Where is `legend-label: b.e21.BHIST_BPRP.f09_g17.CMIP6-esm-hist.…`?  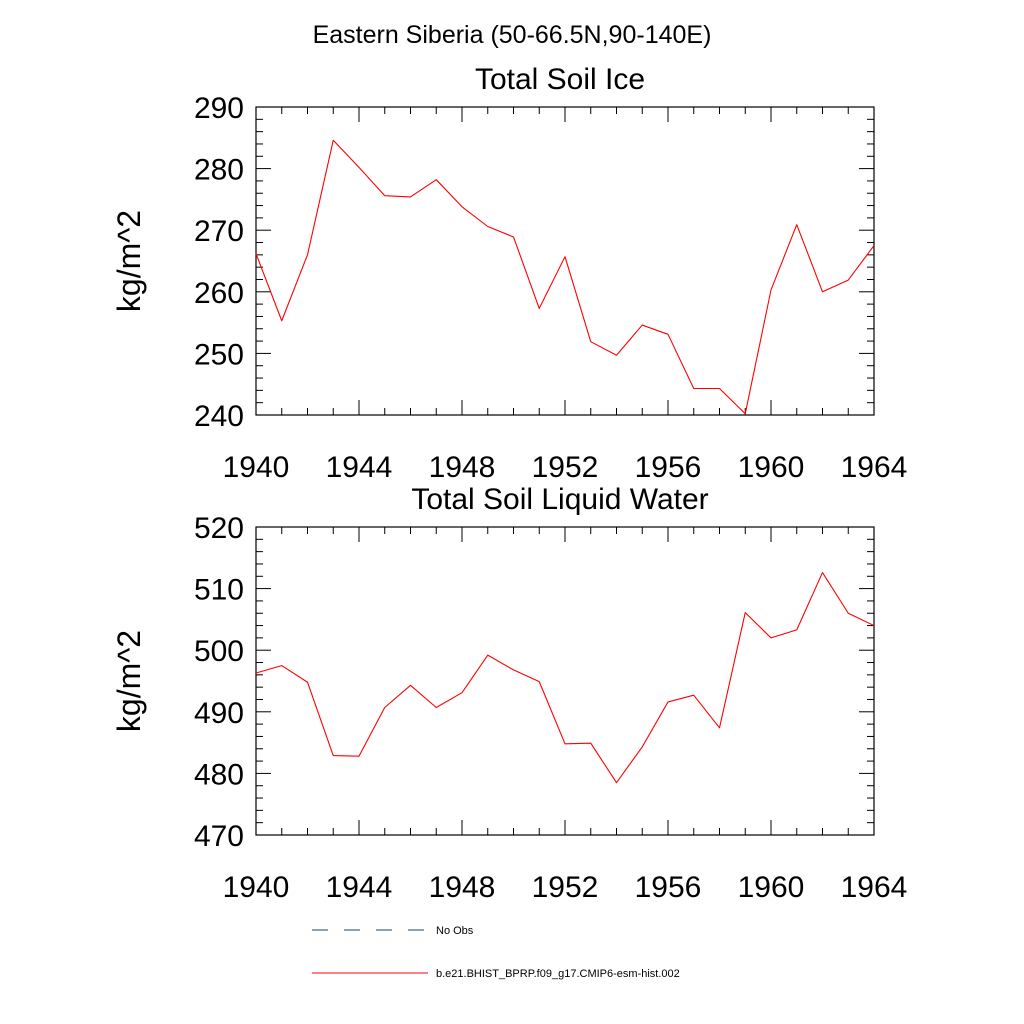 legend-label: b.e21.BHIST_BPRP.f09_g17.CMIP6-esm-hist.… is located at coordinates (558, 974).